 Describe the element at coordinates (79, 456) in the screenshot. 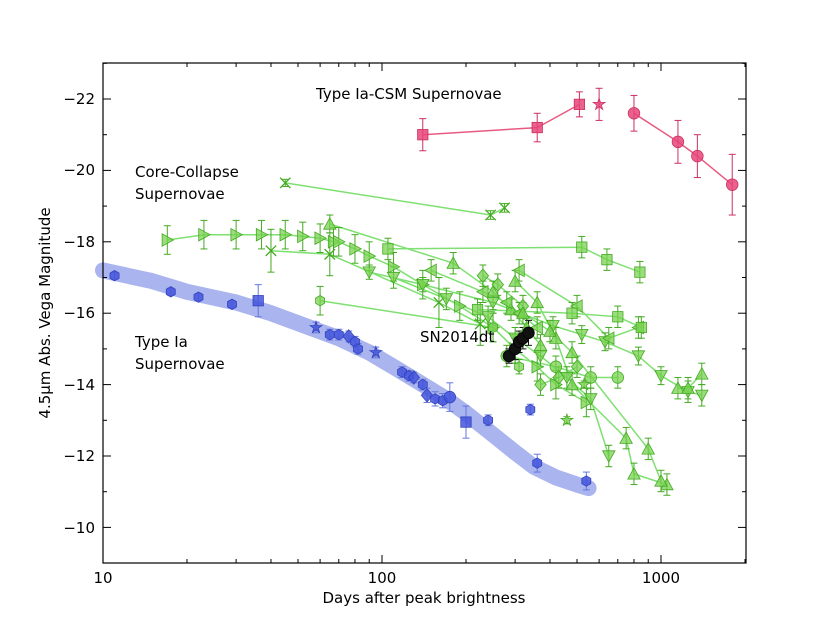

I see `y-tick-label-12: −12` at that location.